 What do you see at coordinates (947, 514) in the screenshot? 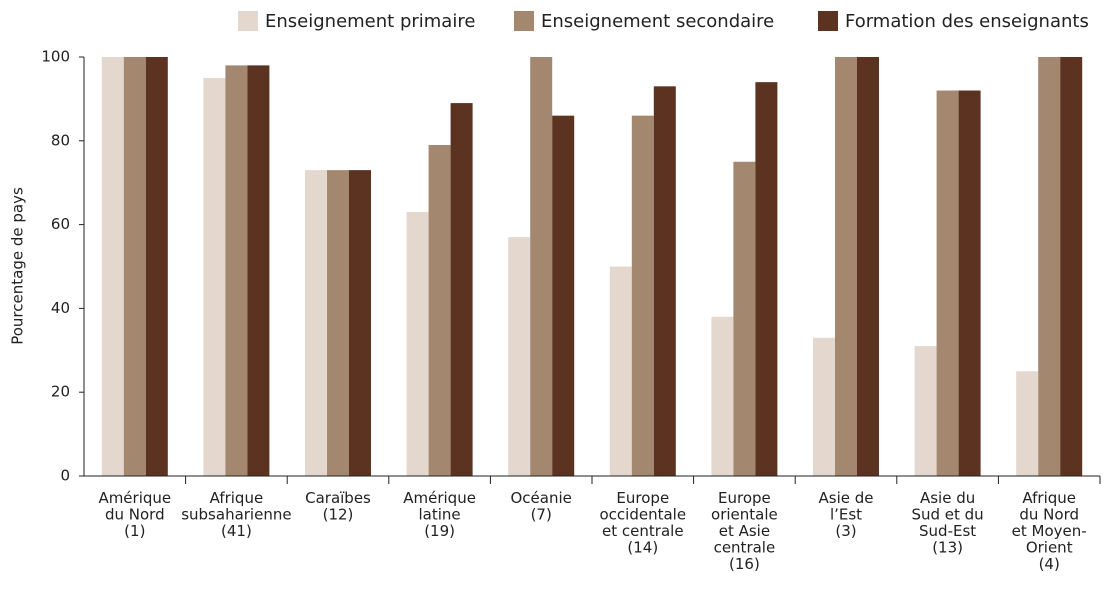
I see `x-tick-label-line: Sud et du` at bounding box center [947, 514].